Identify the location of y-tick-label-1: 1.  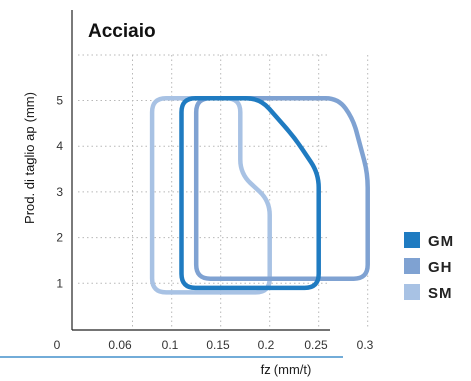
(59, 283).